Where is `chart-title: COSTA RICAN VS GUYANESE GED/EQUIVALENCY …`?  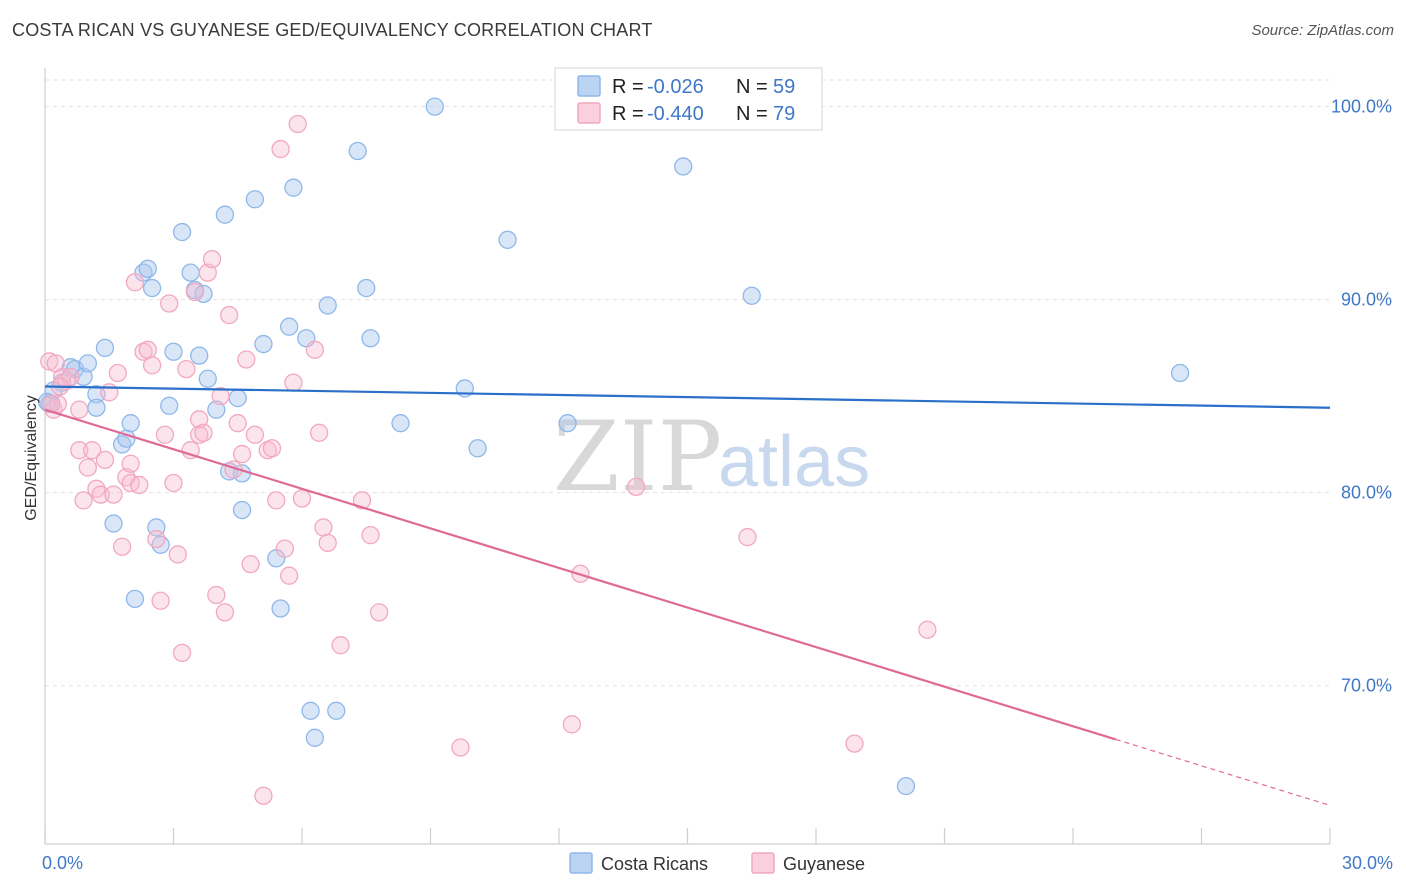 chart-title: COSTA RICAN VS GUYANESE GED/EQUIVALENCY … is located at coordinates (332, 30).